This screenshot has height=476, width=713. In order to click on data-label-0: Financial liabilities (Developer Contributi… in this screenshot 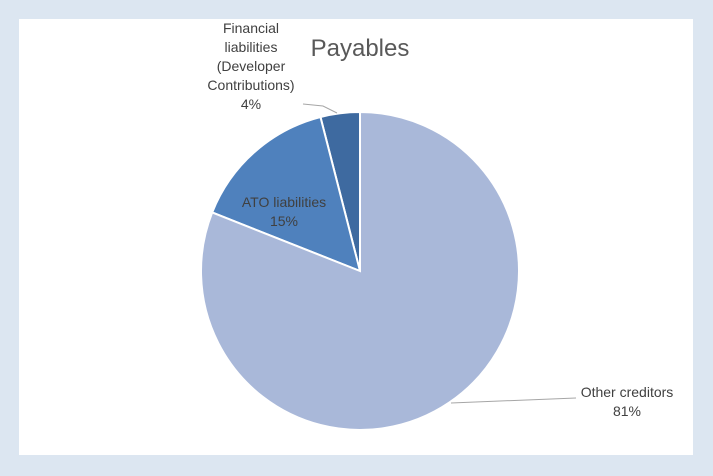, I will do `click(250, 66)`.